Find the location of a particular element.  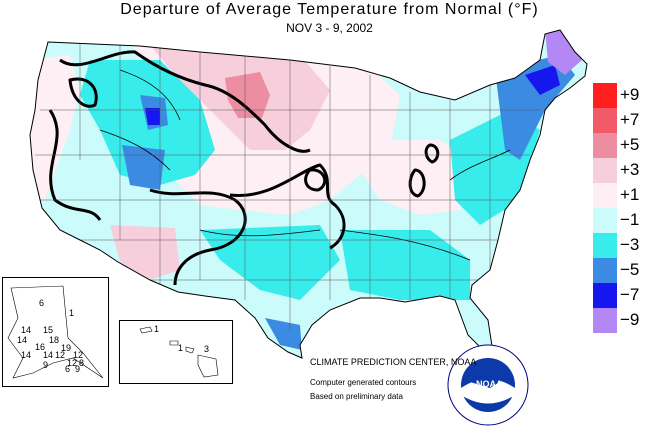

legend-label: +3 is located at coordinates (630, 169).